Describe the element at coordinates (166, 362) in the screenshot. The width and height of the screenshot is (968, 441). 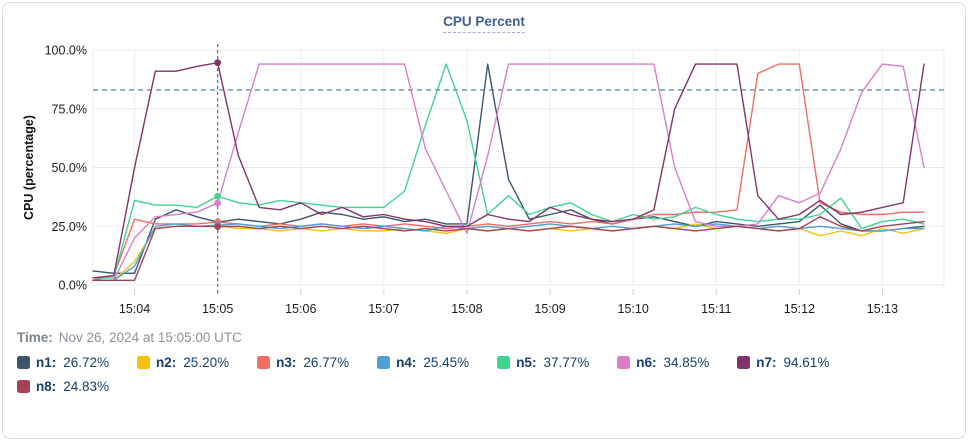
I see `legend-series-name: n2:` at that location.